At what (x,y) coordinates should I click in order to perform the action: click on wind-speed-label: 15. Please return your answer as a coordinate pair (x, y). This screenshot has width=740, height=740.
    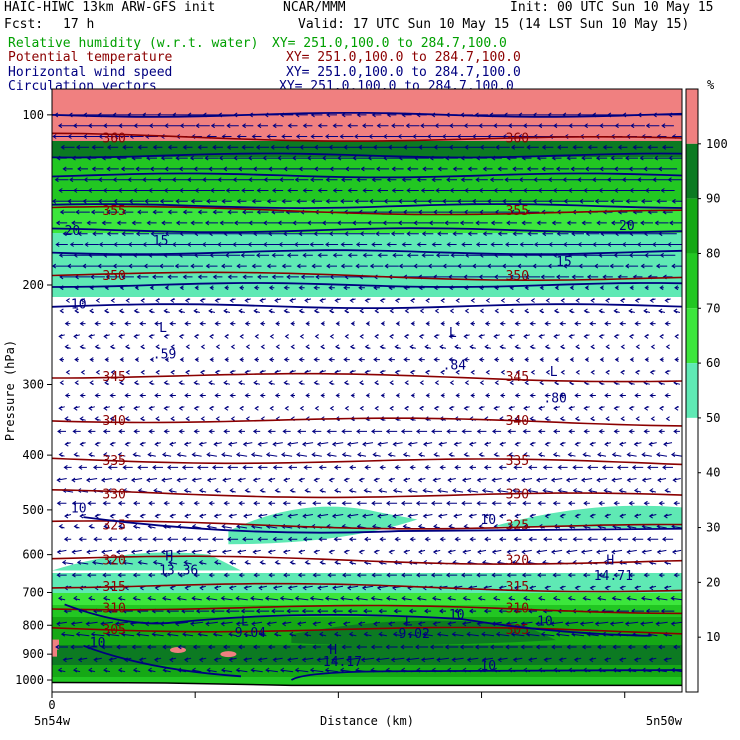
    Looking at the image, I should click on (564, 262).